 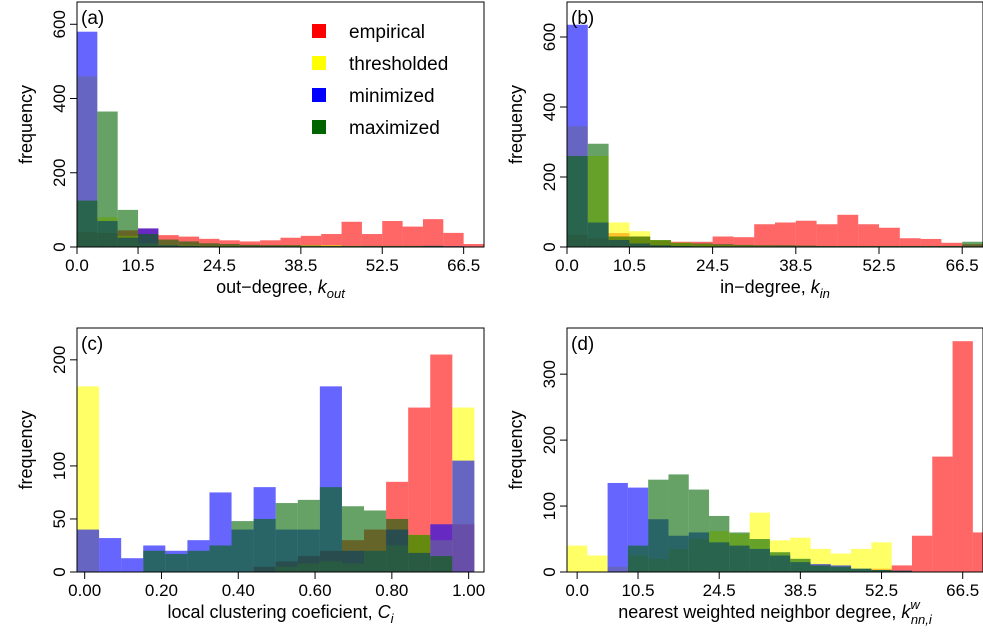 I want to click on panel-label: (c), so click(x=92, y=344).